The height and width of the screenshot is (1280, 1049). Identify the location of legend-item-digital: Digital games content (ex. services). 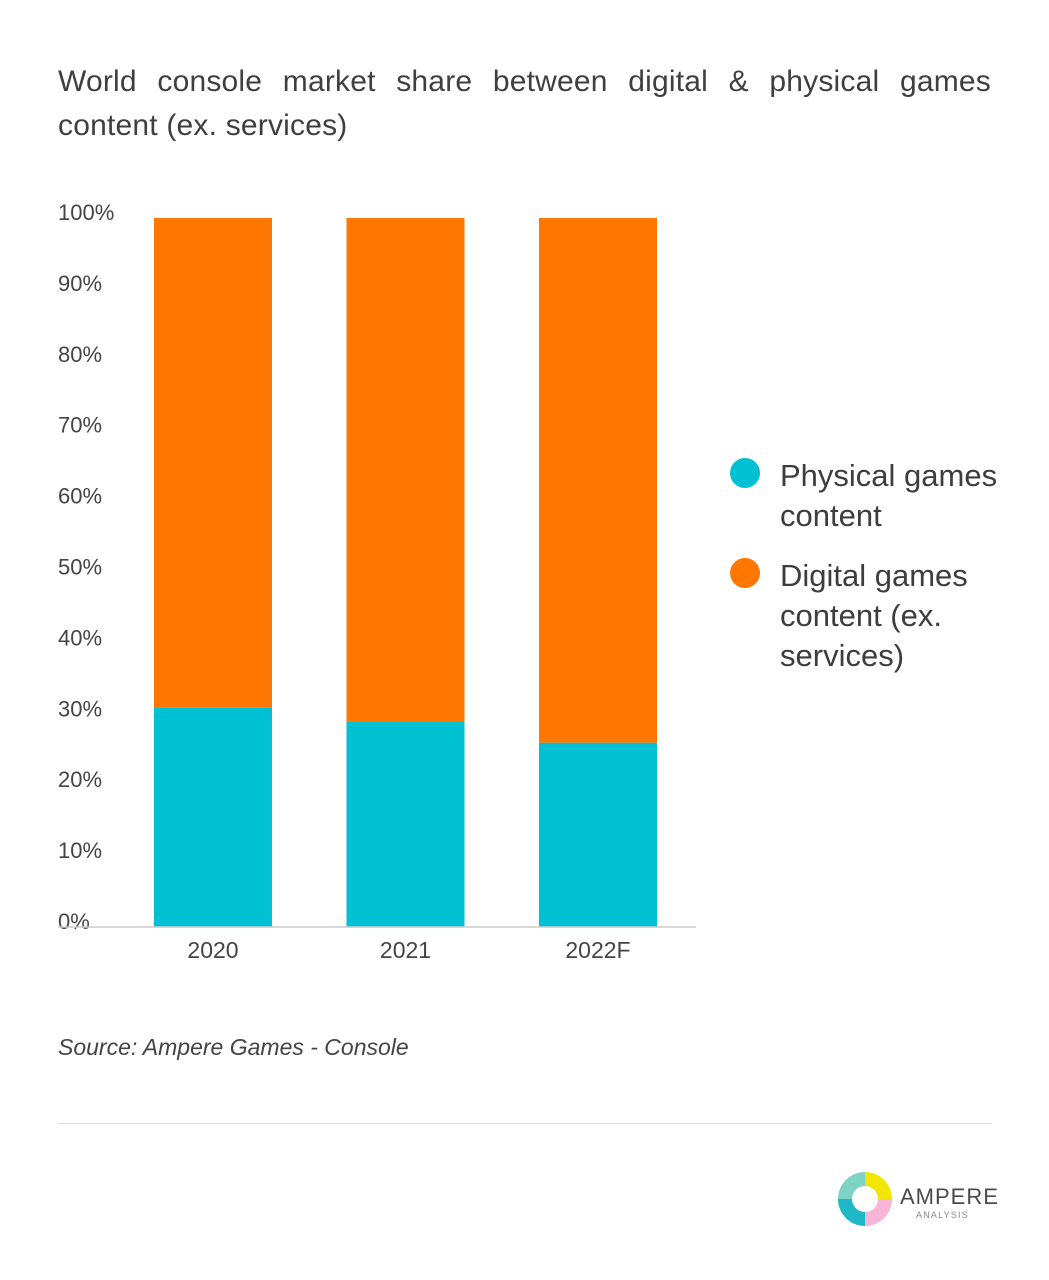
(875, 616).